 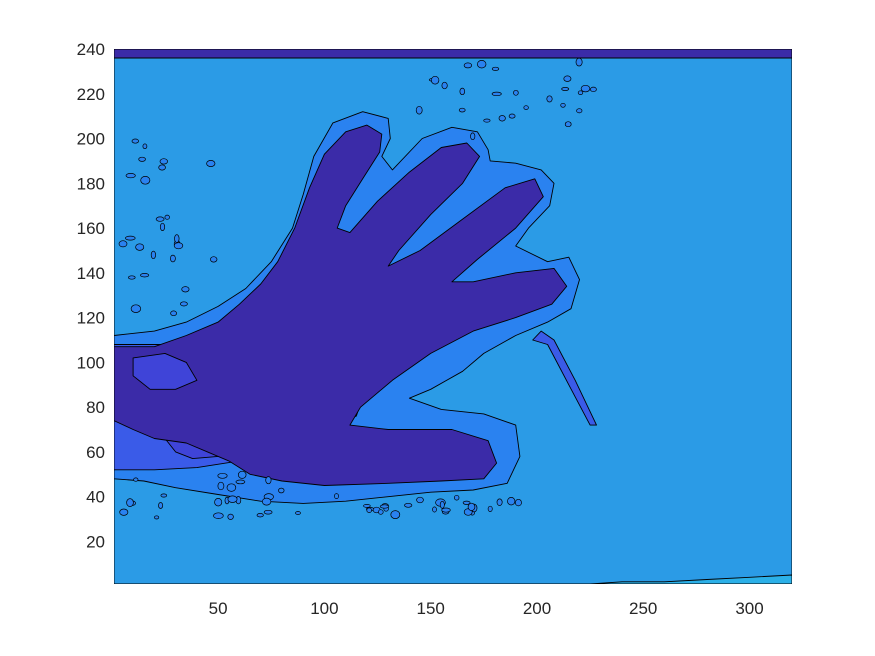 I want to click on x-tick-label: 300, so click(x=749, y=608).